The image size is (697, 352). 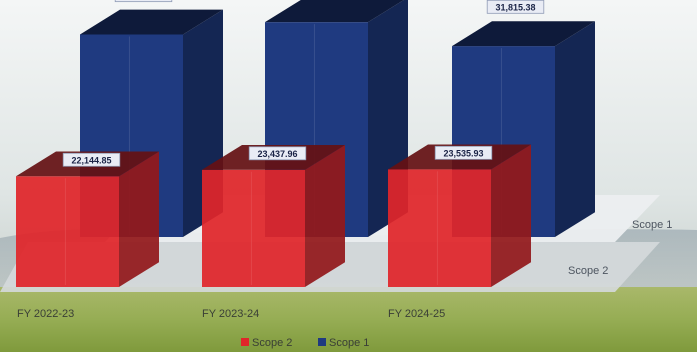 I want to click on floor-label-scope-1: Scope 1, so click(x=652, y=225).